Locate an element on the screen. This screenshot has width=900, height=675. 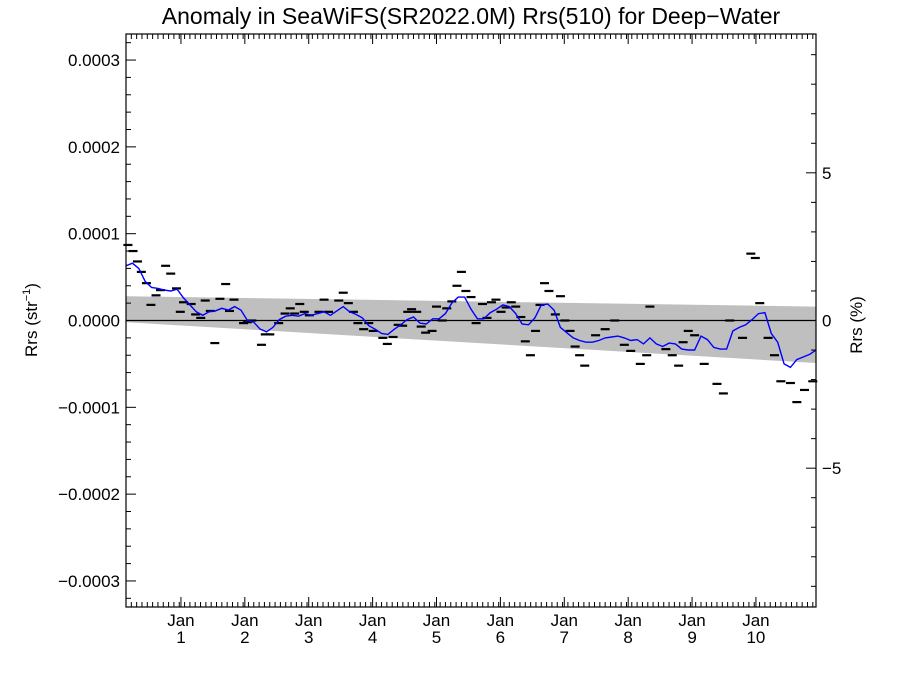
left-y-axis-label-tail: ) is located at coordinates (31, 286).